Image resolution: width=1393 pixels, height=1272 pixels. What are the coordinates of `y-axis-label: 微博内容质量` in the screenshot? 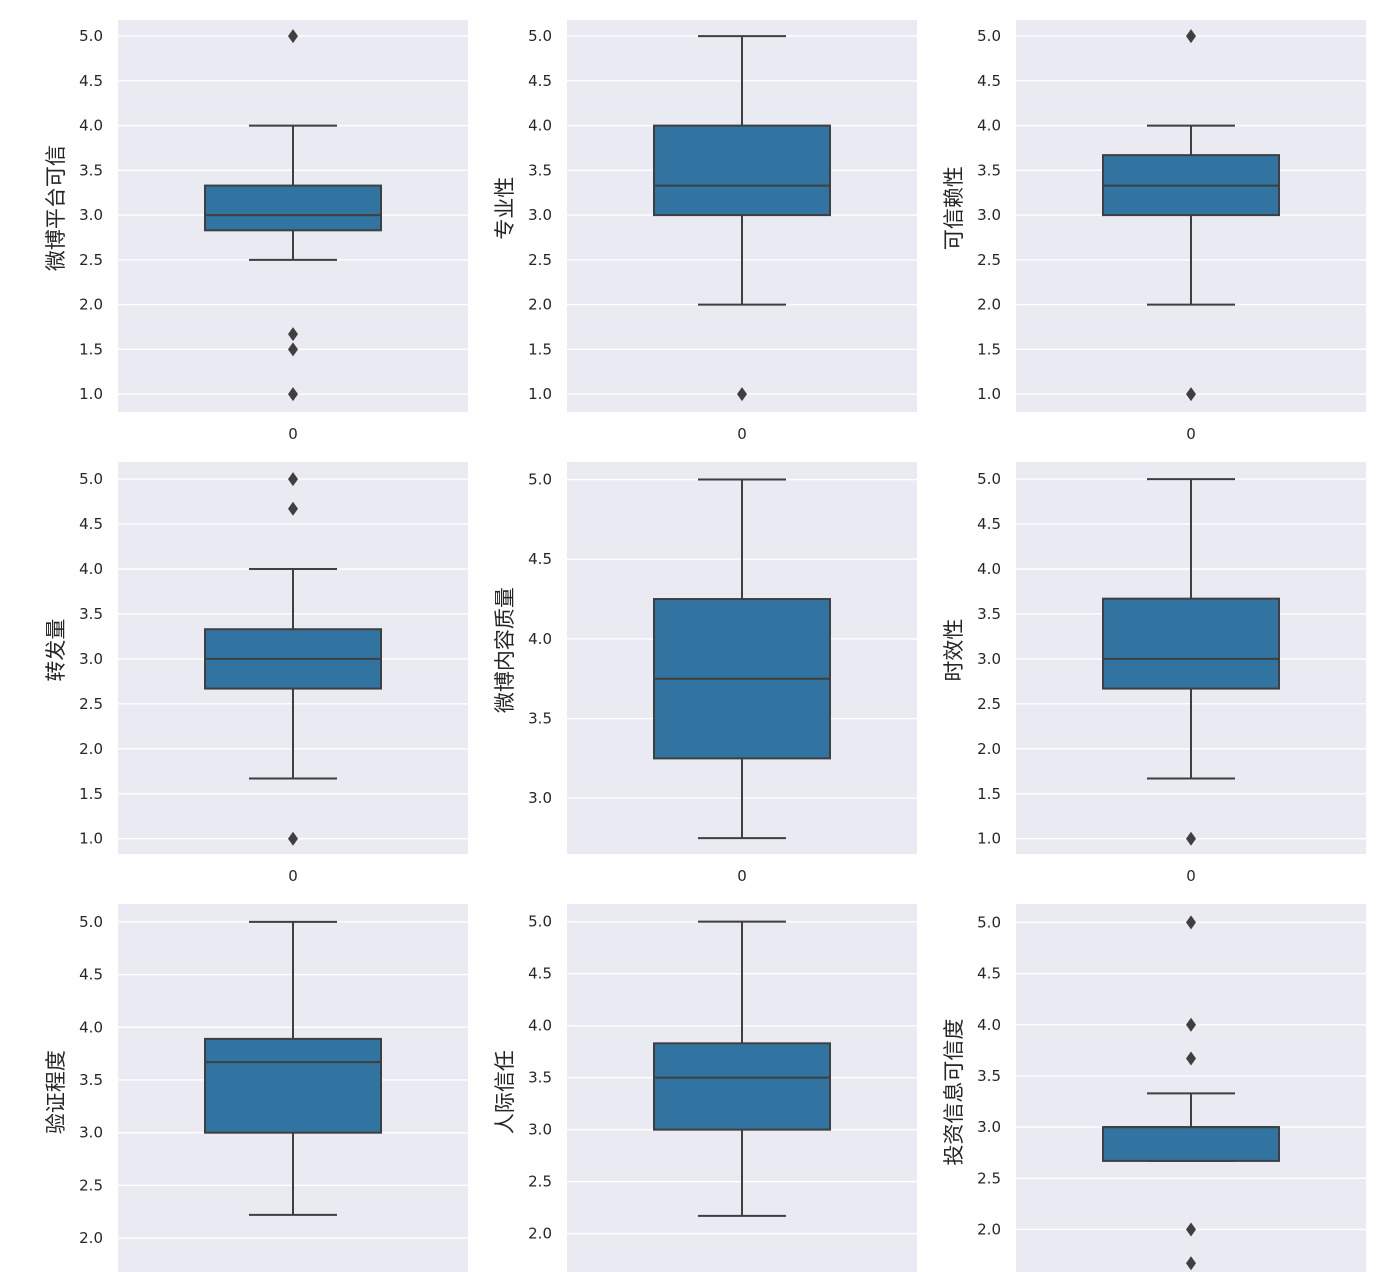 It's located at (505, 650).